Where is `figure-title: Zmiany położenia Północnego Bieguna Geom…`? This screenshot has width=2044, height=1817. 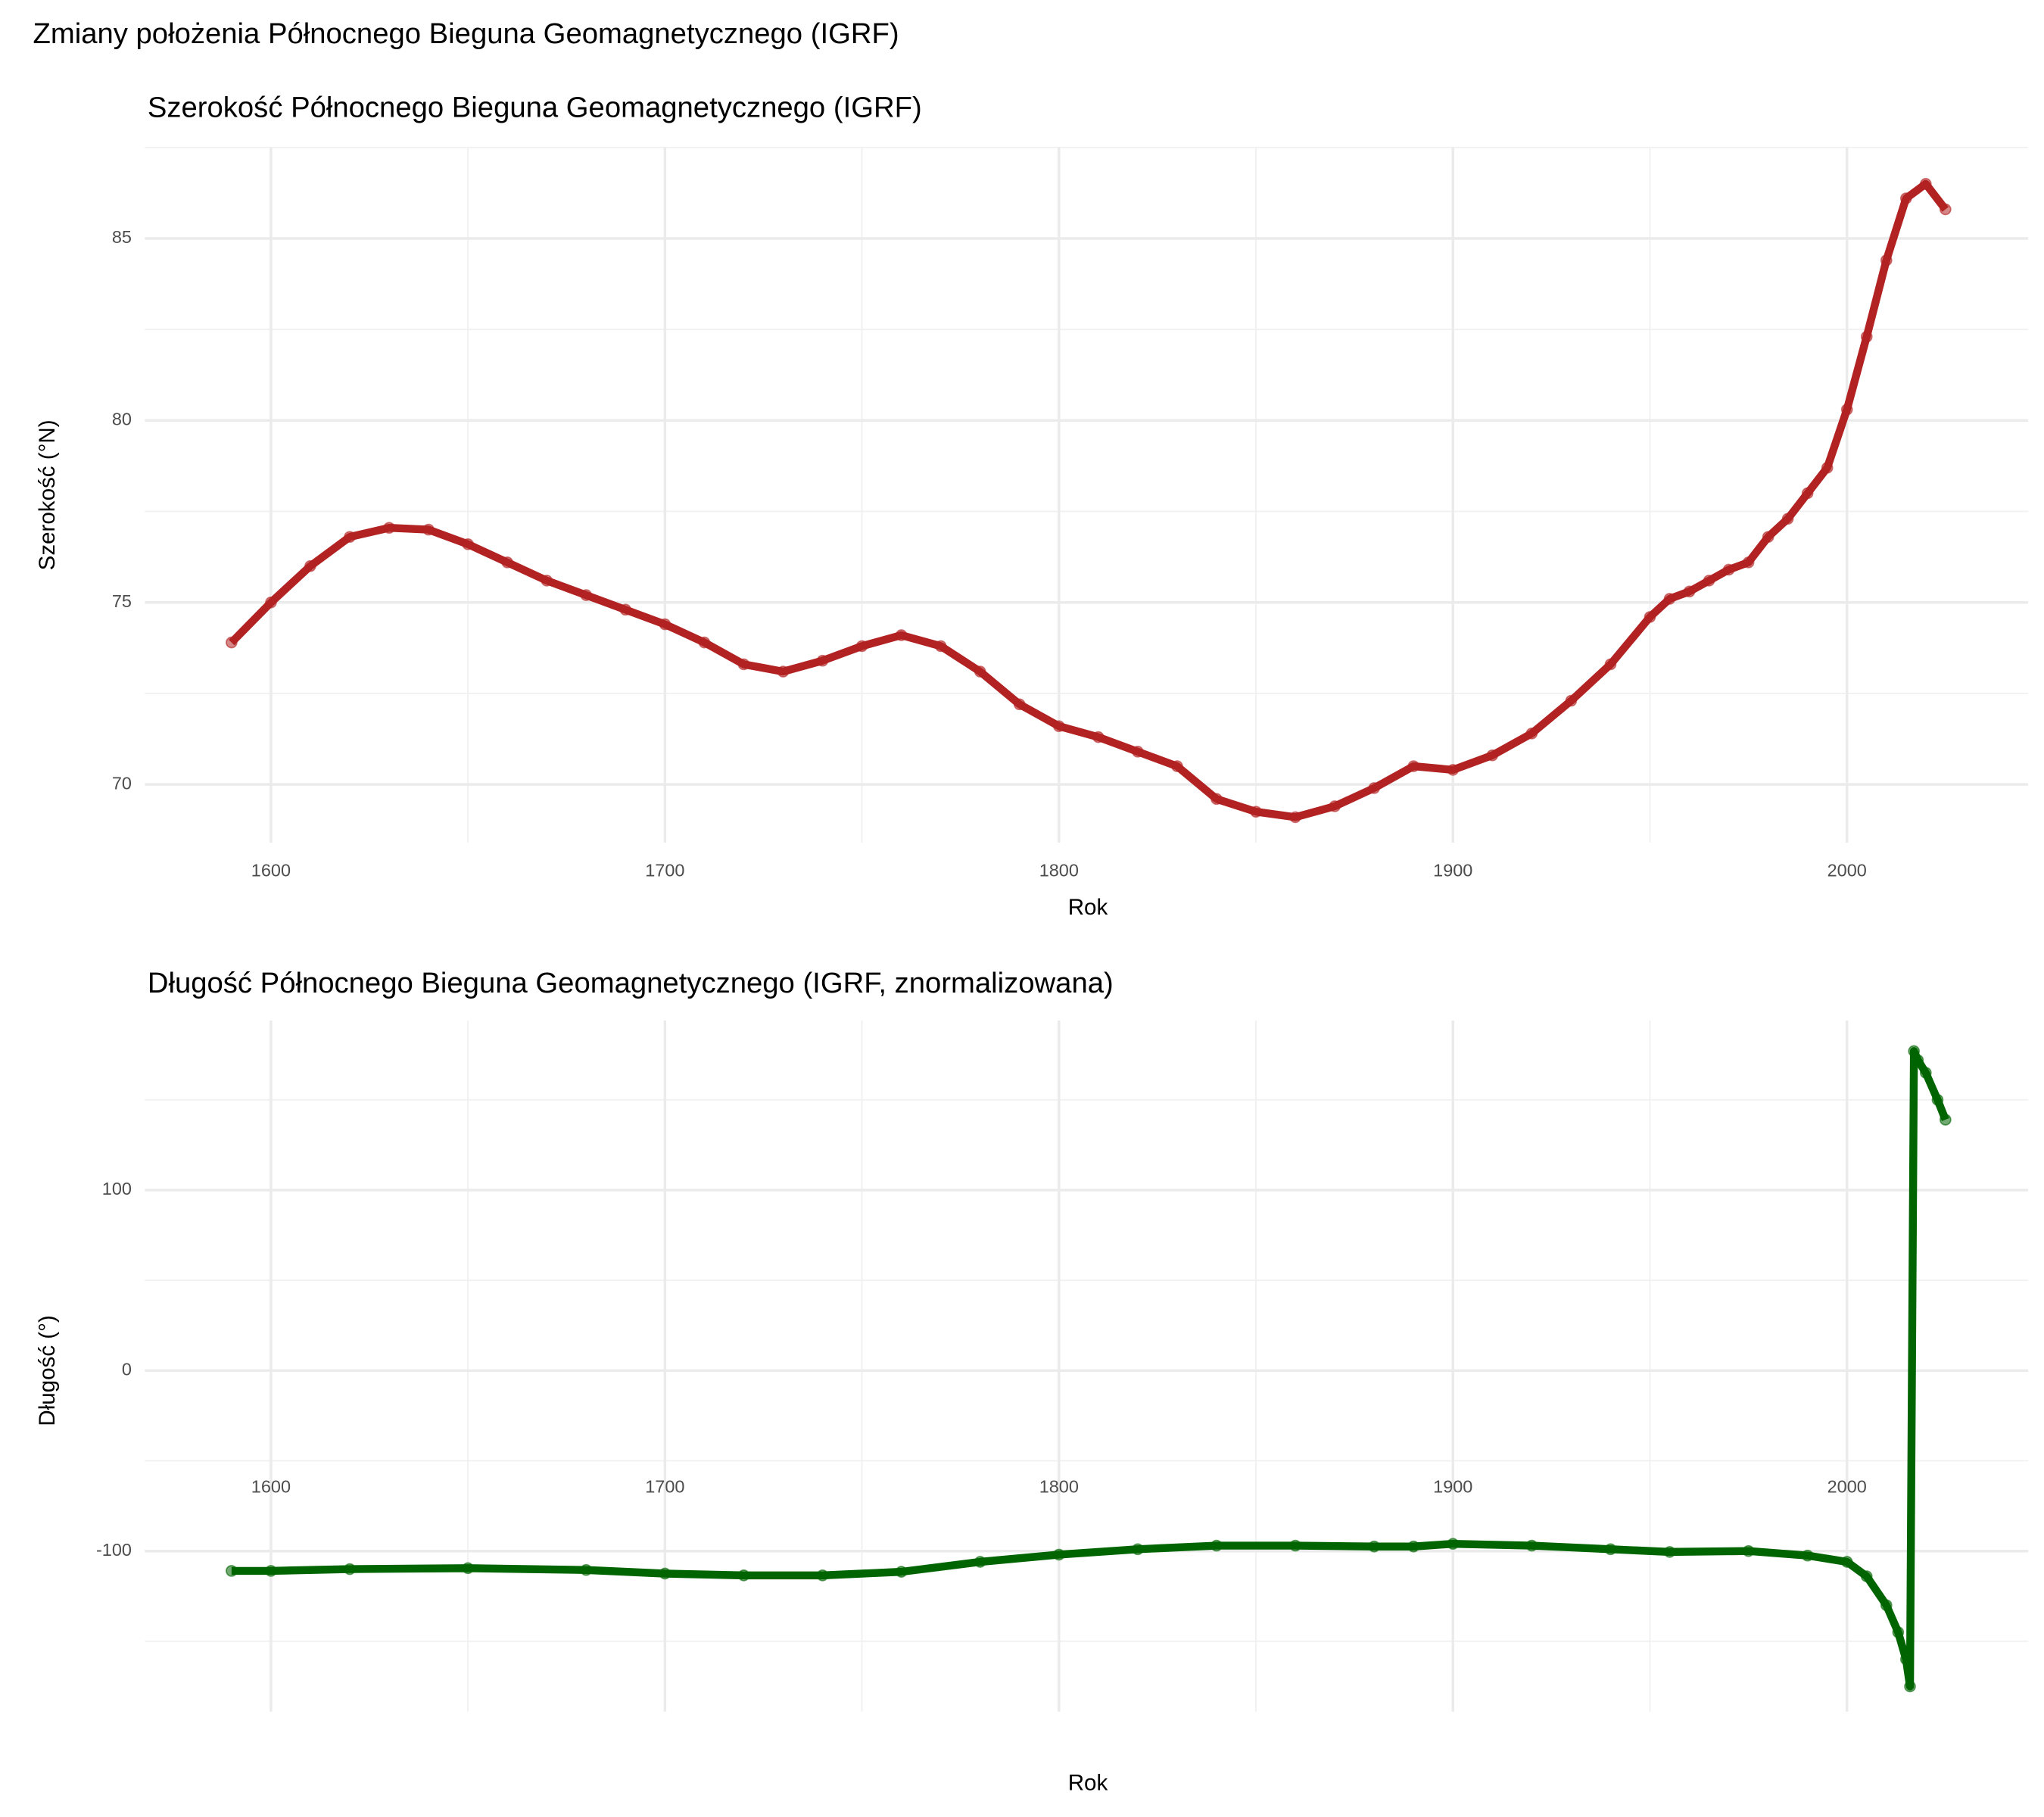 figure-title: Zmiany położenia Północnego Bieguna Geom… is located at coordinates (466, 33).